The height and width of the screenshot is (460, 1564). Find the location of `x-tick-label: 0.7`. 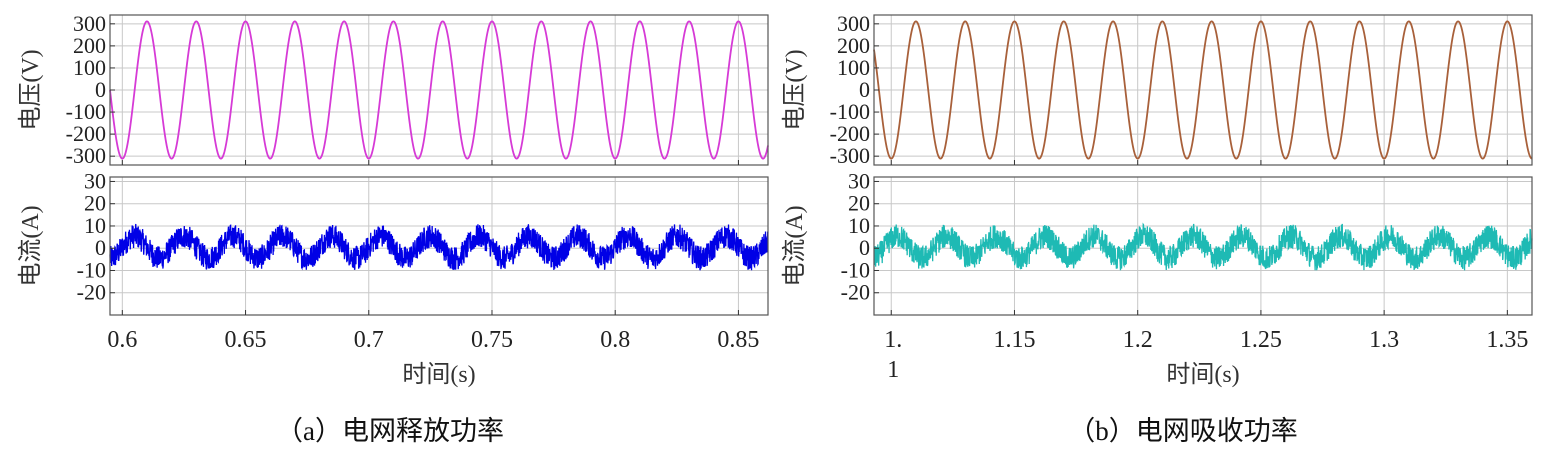

x-tick-label: 0.7 is located at coordinates (369, 340).